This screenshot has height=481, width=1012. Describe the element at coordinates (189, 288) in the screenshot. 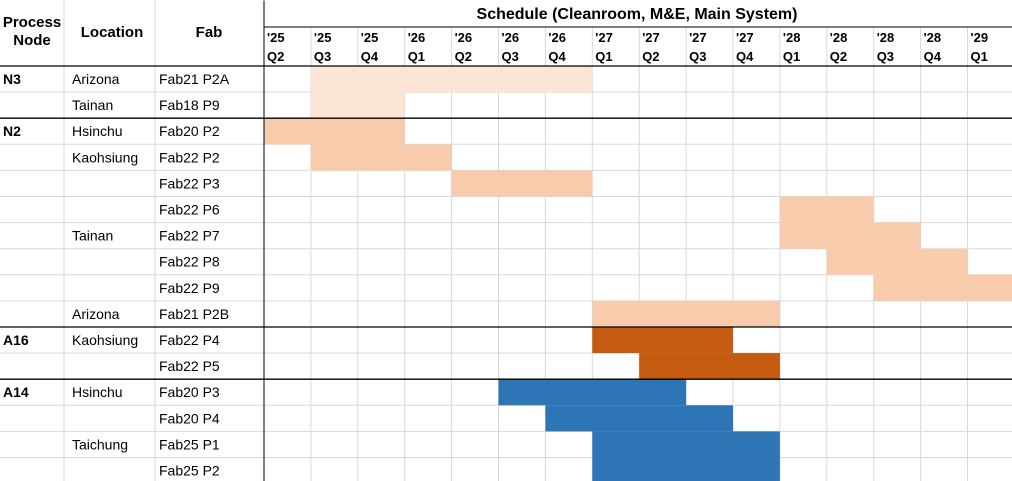

I see `fab-label: Fab22 P9` at that location.